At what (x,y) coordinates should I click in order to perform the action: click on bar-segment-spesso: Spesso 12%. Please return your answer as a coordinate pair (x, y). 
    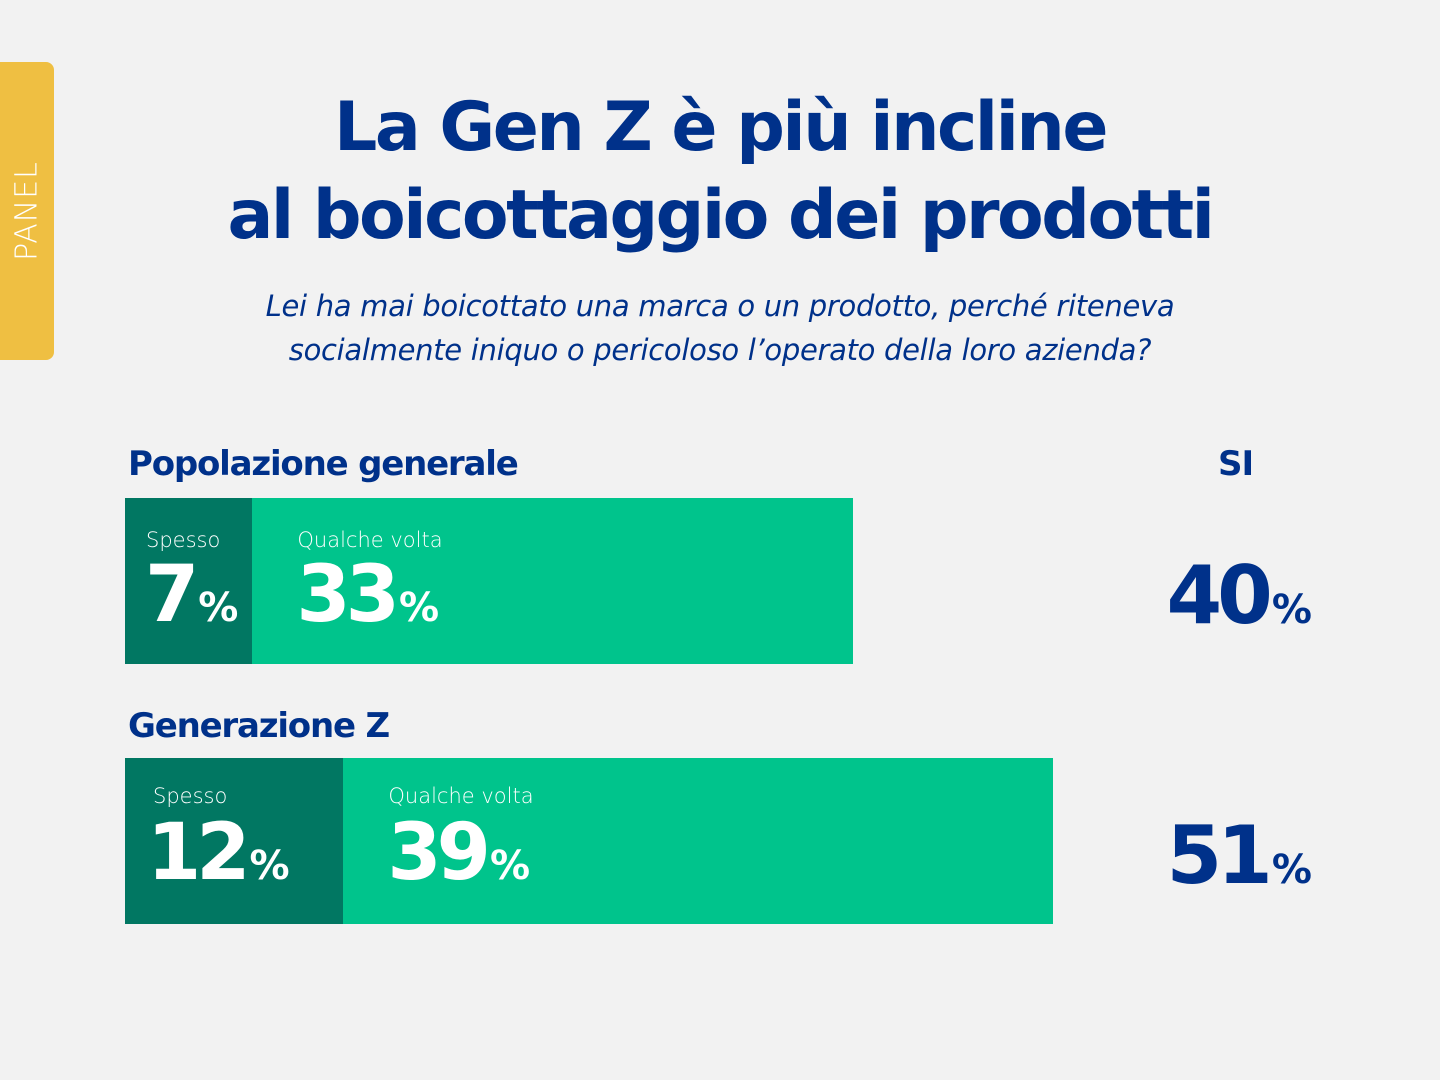
    Looking at the image, I should click on (234, 841).